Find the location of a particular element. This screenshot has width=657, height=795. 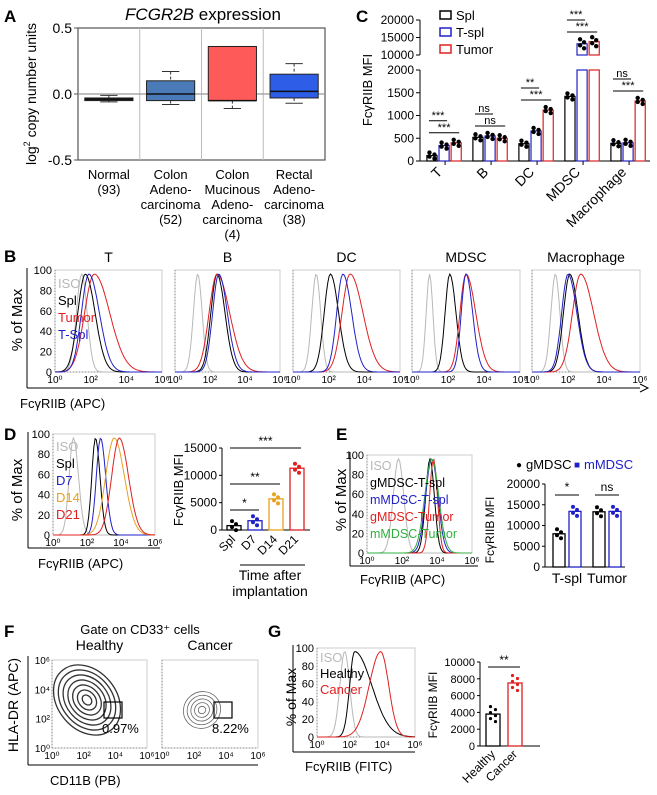

y-tick-label: 2000 is located at coordinates (400, 70).